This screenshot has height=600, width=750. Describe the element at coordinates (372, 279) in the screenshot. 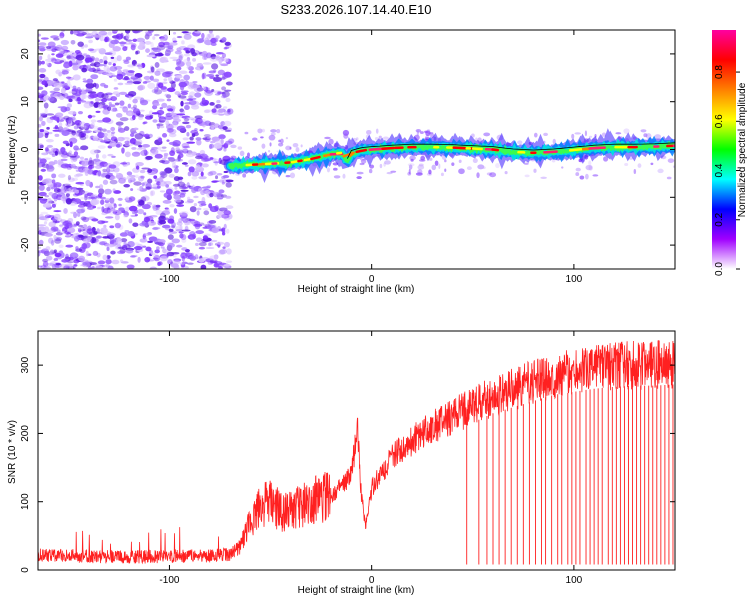

I see `x-tick-label: 0` at that location.